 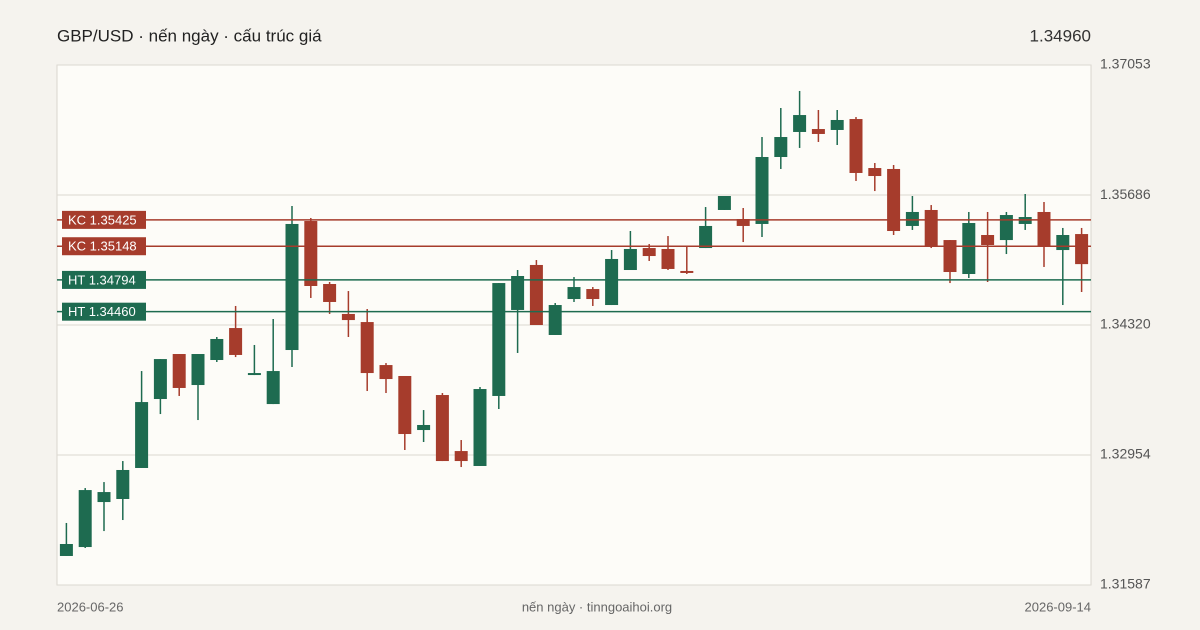 I want to click on level-label: HT 1.34460, so click(x=102, y=311).